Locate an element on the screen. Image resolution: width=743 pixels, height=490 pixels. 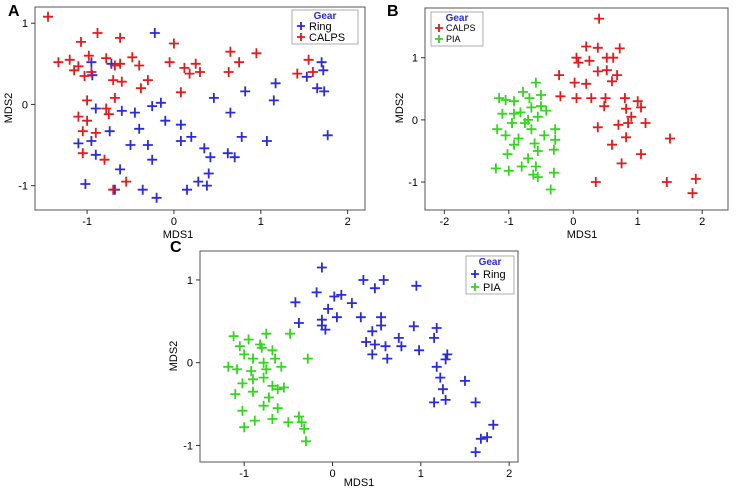
panel-b-x-axis-title: MDS1 is located at coordinates (582, 235).